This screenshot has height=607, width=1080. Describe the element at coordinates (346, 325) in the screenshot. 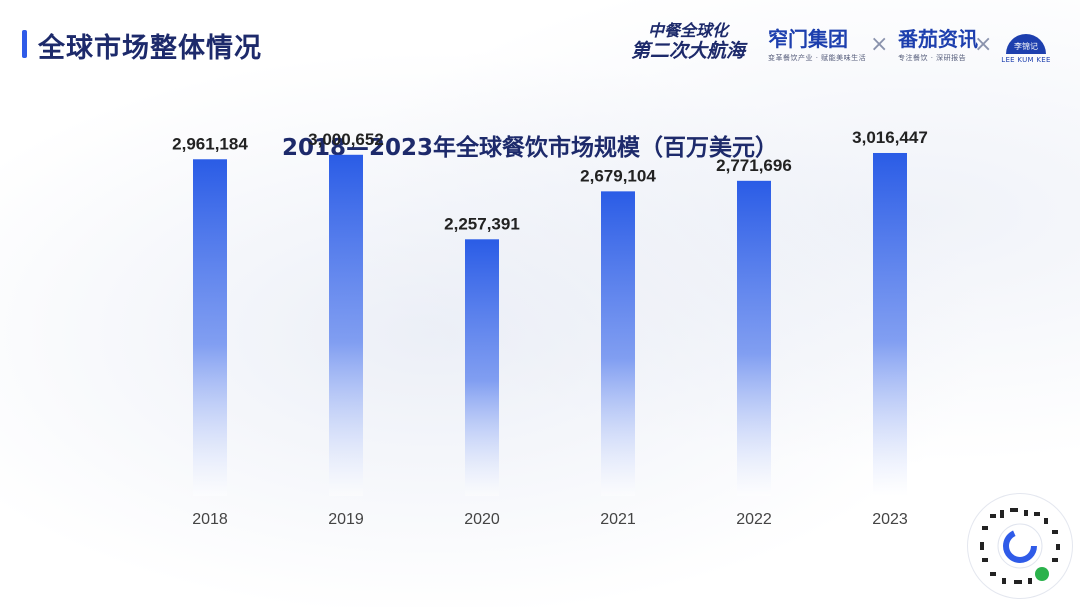

I see `bar-2019` at that location.